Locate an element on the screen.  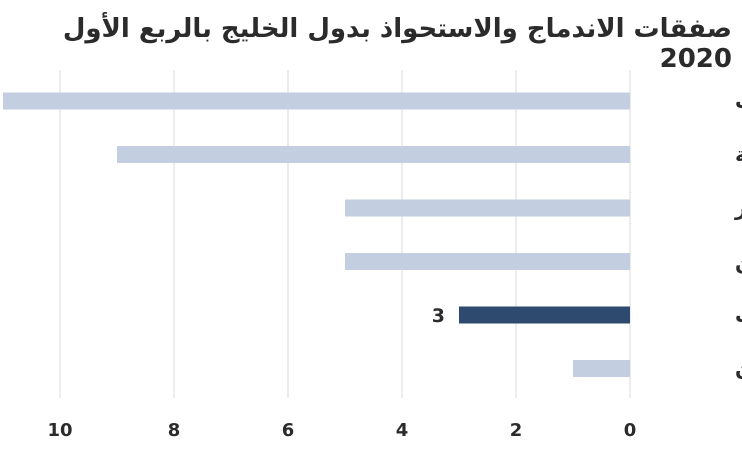
category-label: البحرين is located at coordinates (738, 262).